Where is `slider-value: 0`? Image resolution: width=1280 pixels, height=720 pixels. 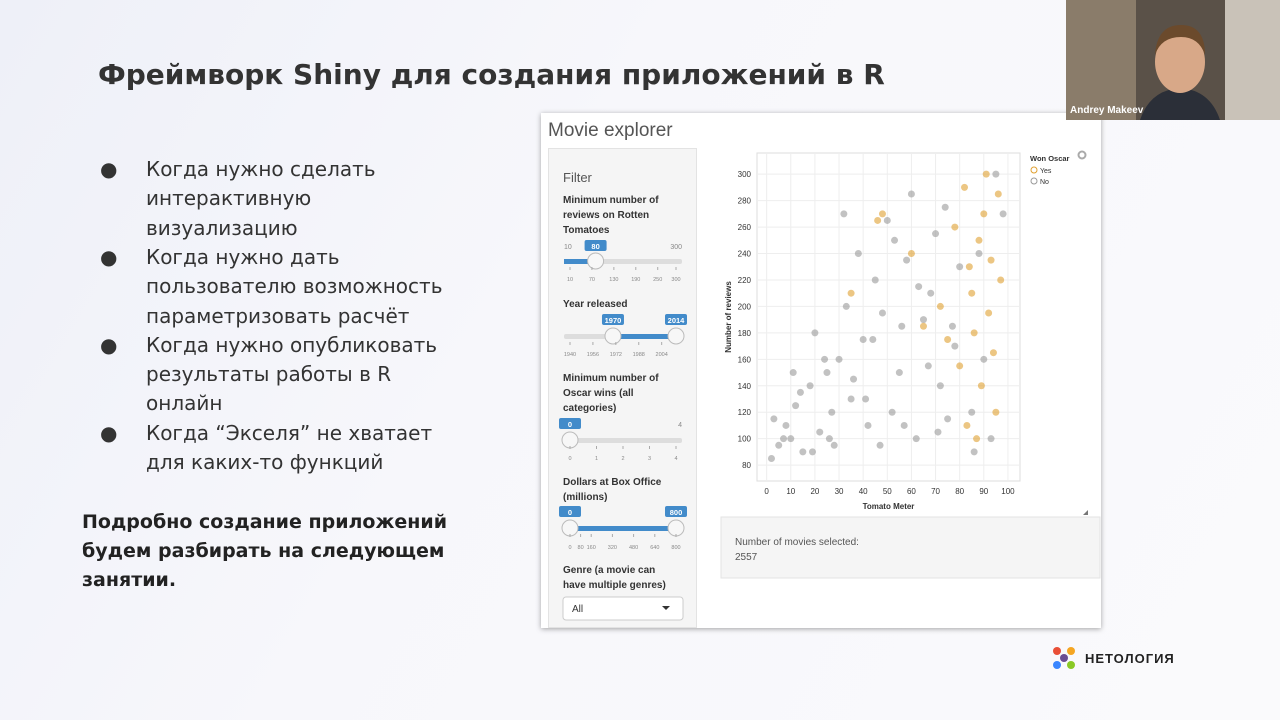 slider-value: 0 is located at coordinates (570, 512).